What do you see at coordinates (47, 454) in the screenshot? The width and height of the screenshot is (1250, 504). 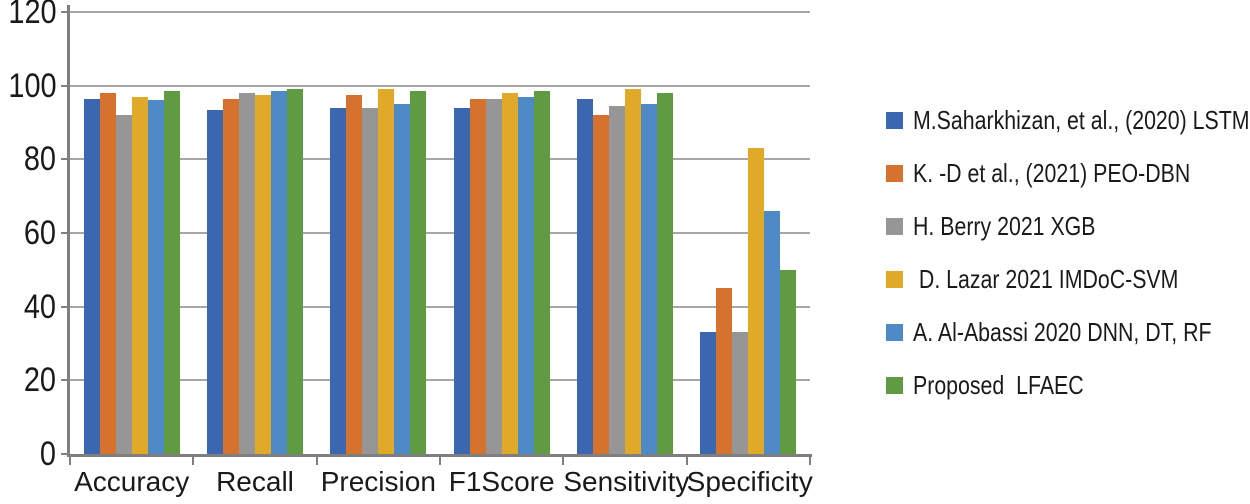 I see `y-axis-label: 0` at bounding box center [47, 454].